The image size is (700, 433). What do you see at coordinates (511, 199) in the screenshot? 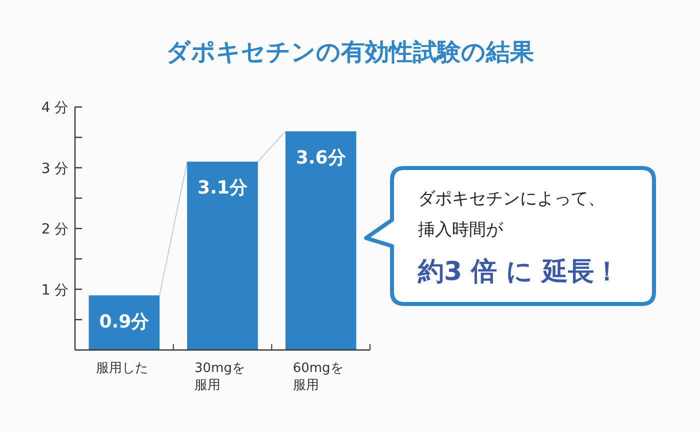
I see `text: ダポキセチンによって、` at bounding box center [511, 199].